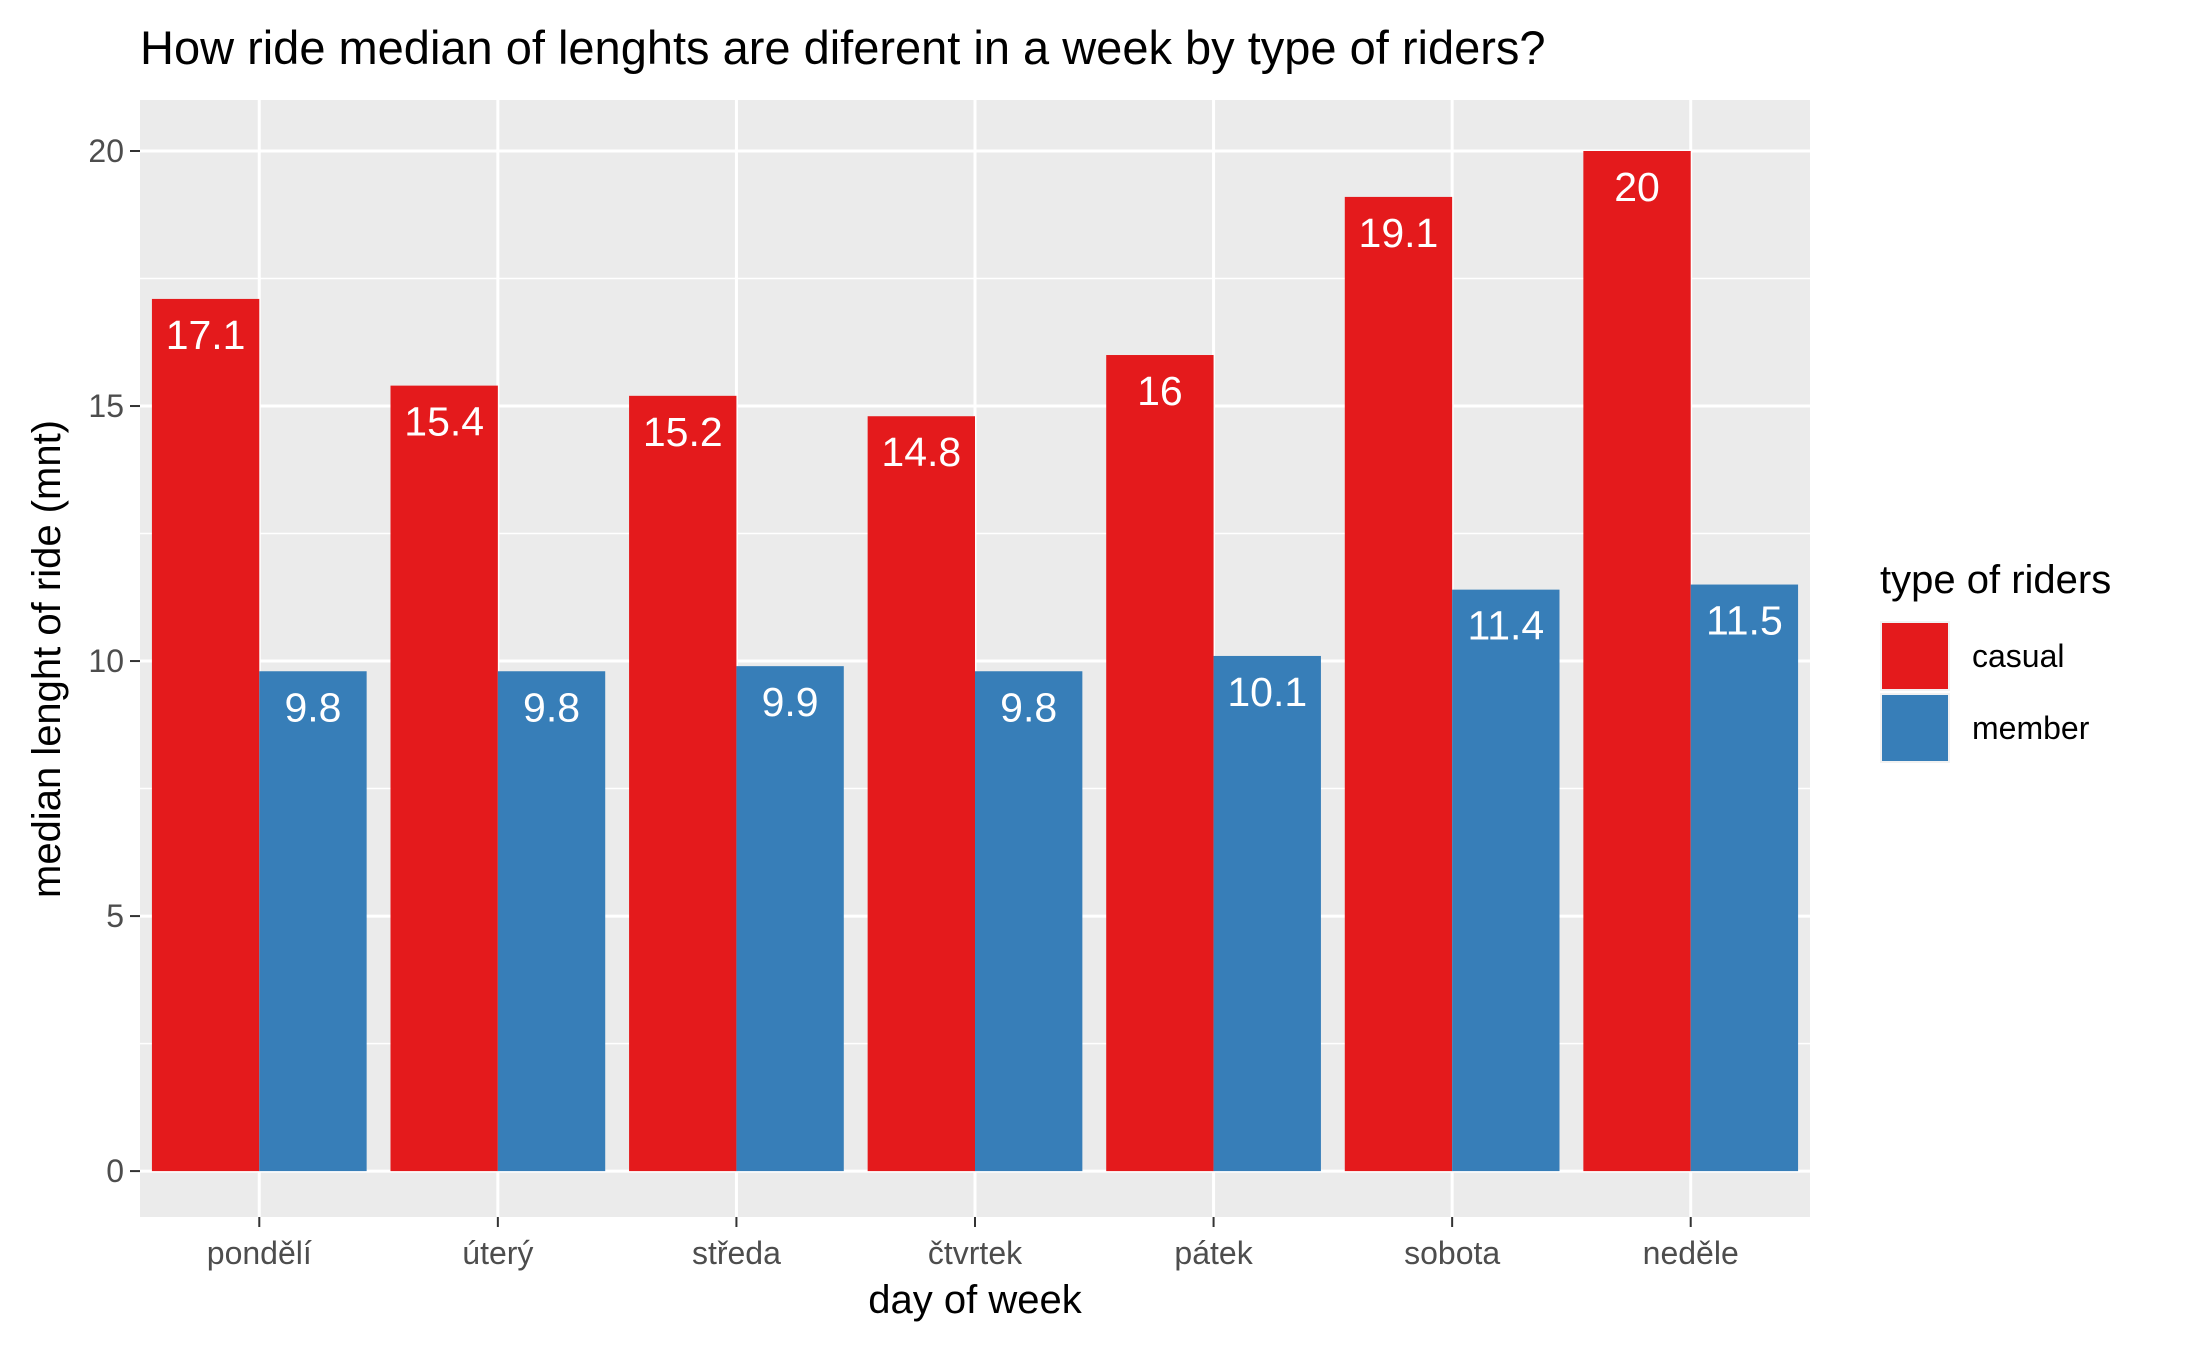 This screenshot has height=1350, width=2187. I want to click on bar-value-label: 15.4, so click(444, 422).